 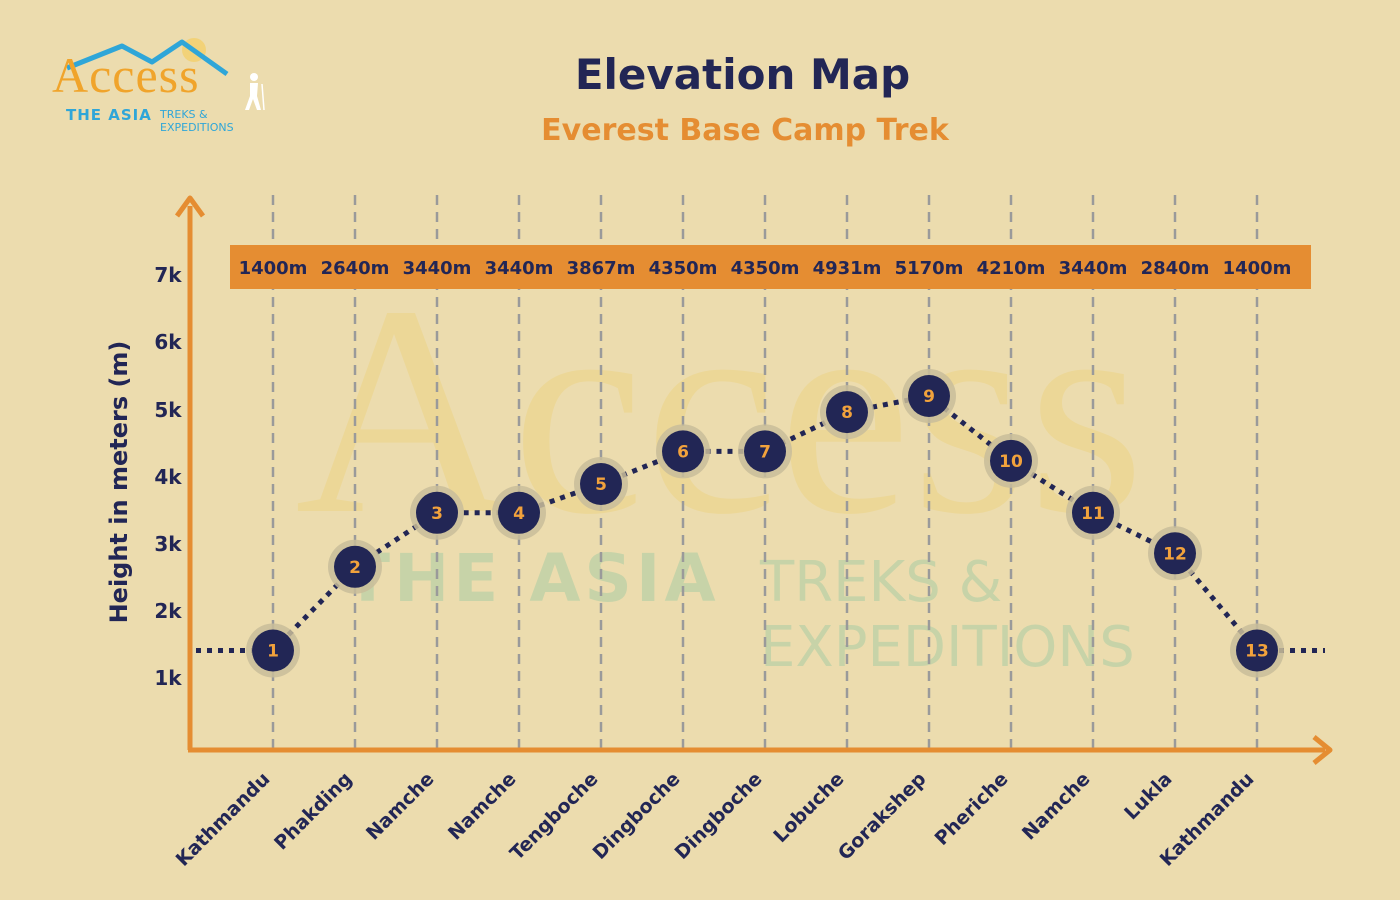 What do you see at coordinates (1011, 268) in the screenshot?
I see `elevation-label: 4210m` at bounding box center [1011, 268].